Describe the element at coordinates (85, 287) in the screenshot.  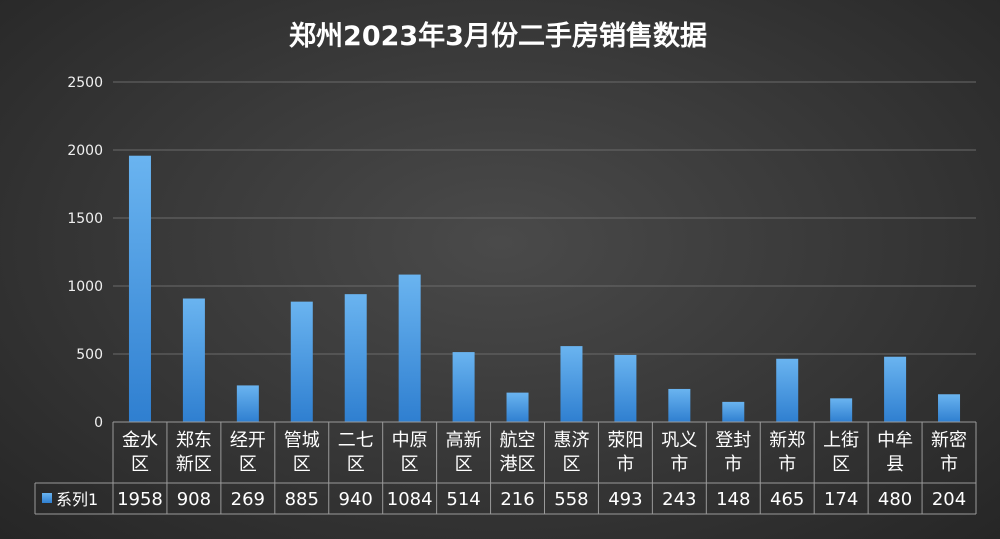
I see `y-tick-label: 1000` at that location.